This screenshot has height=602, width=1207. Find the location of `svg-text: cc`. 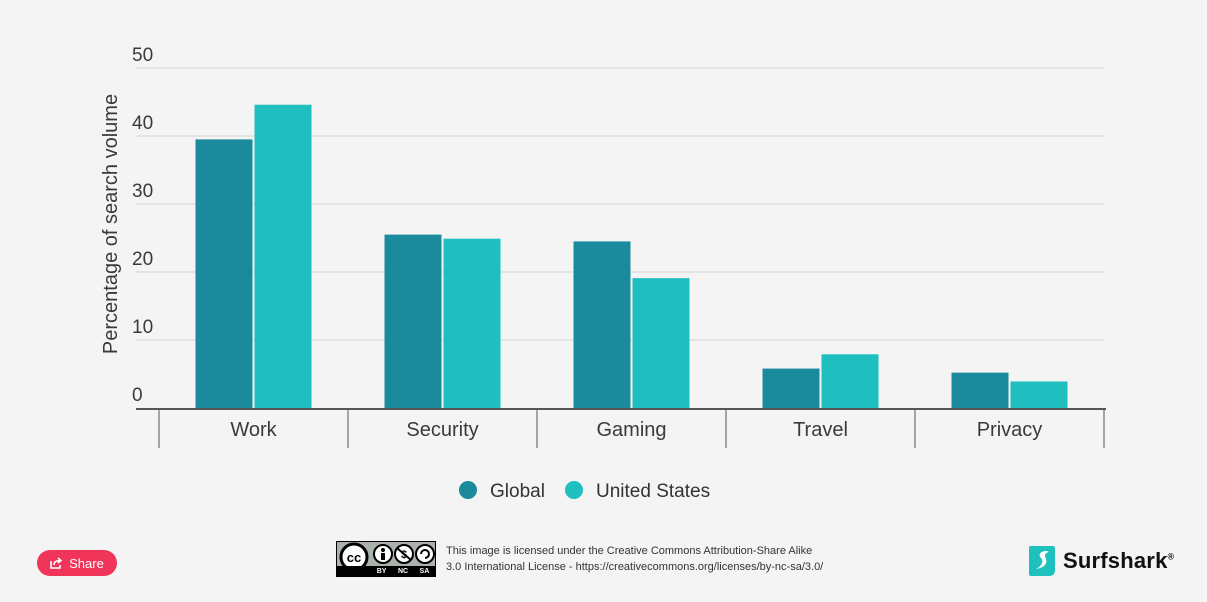

svg-text: cc is located at coordinates (354, 557).